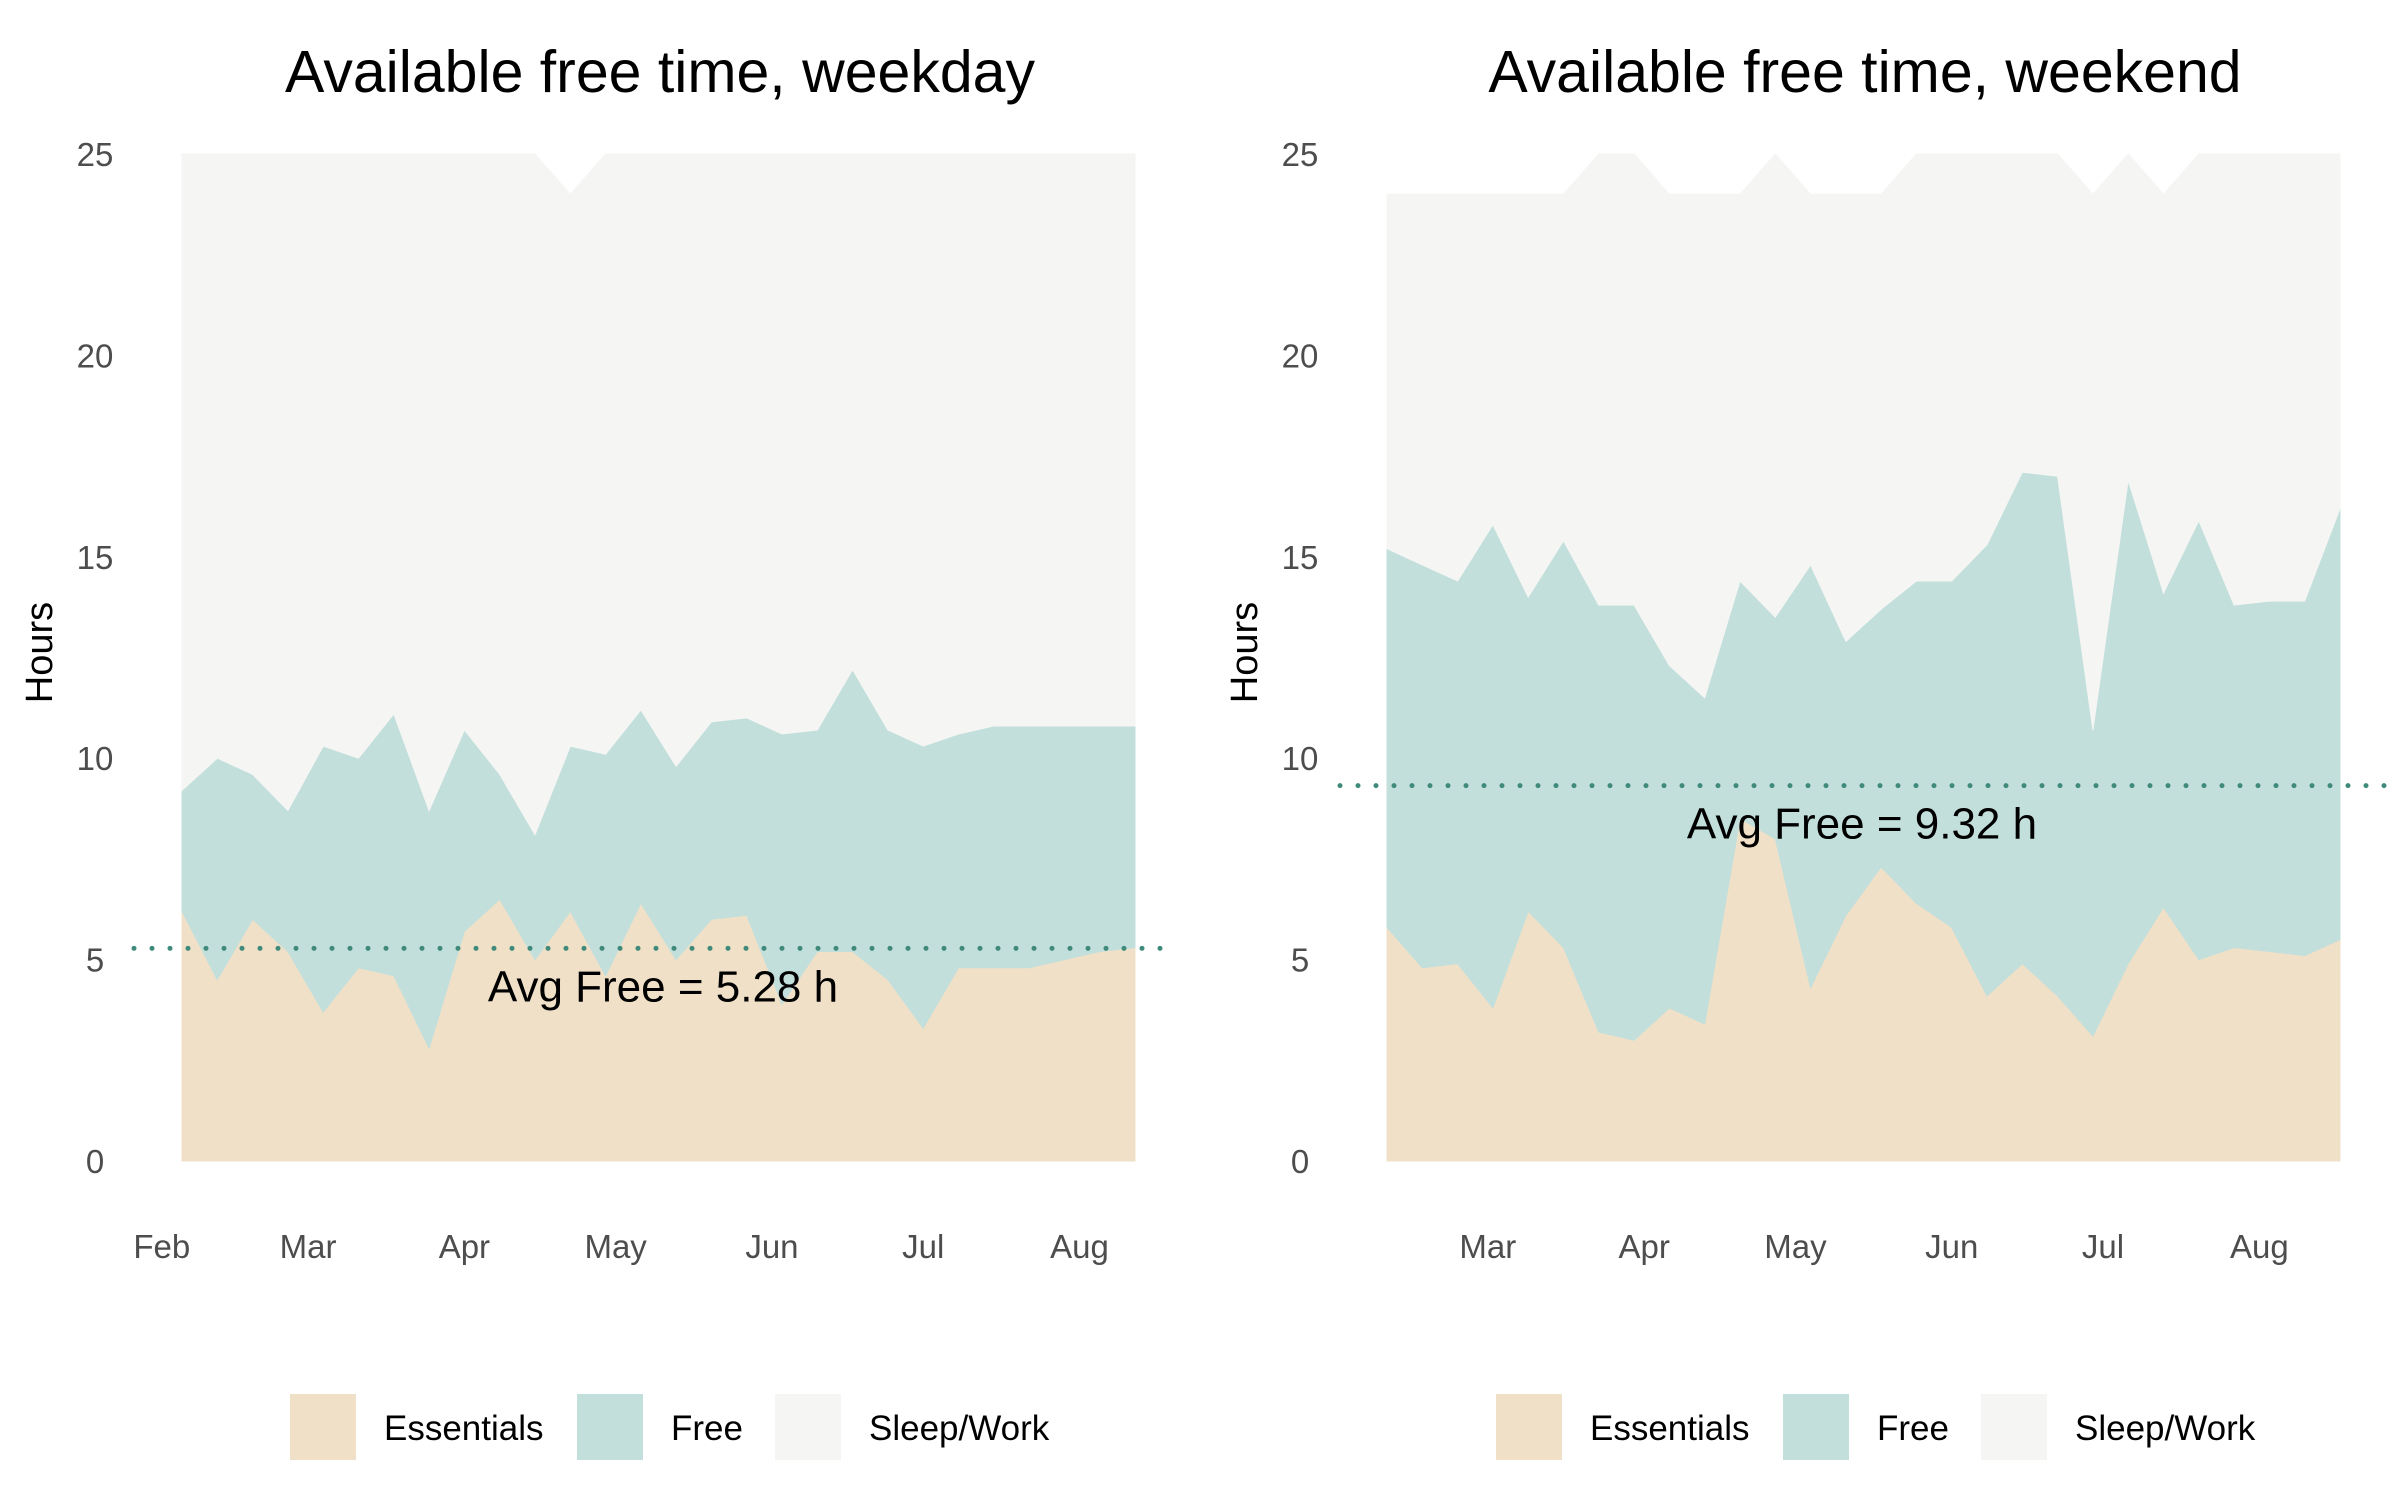 Image resolution: width=2400 pixels, height=1500 pixels. What do you see at coordinates (660, 72) in the screenshot?
I see `chart-title: Available free time, weekday` at bounding box center [660, 72].